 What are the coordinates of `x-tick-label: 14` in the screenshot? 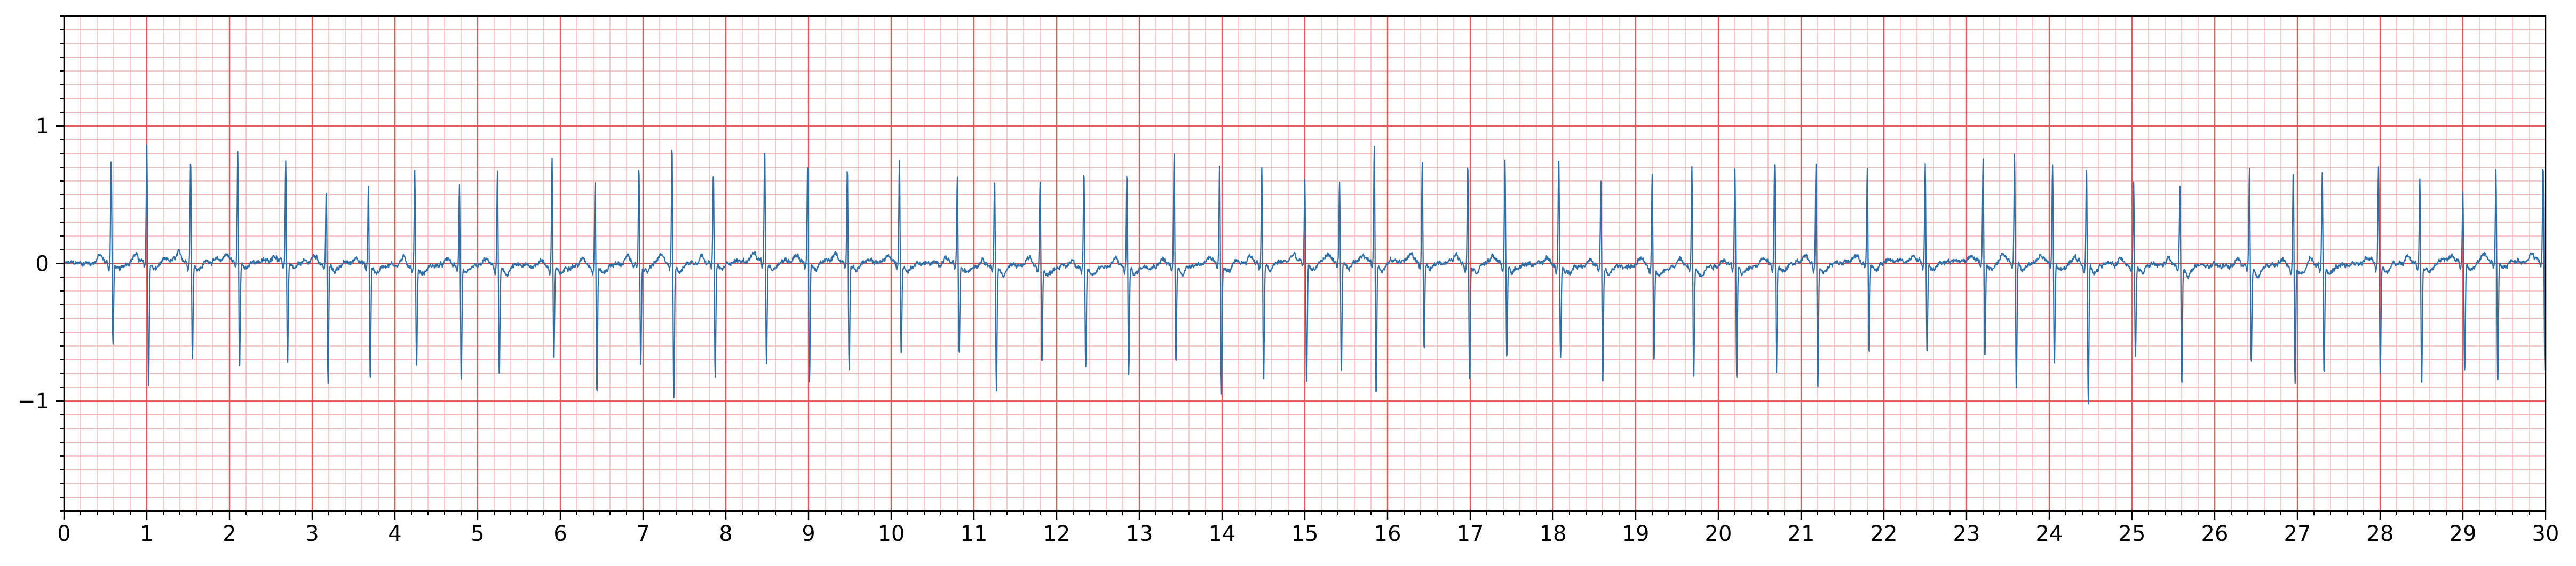 It's located at (1222, 534).